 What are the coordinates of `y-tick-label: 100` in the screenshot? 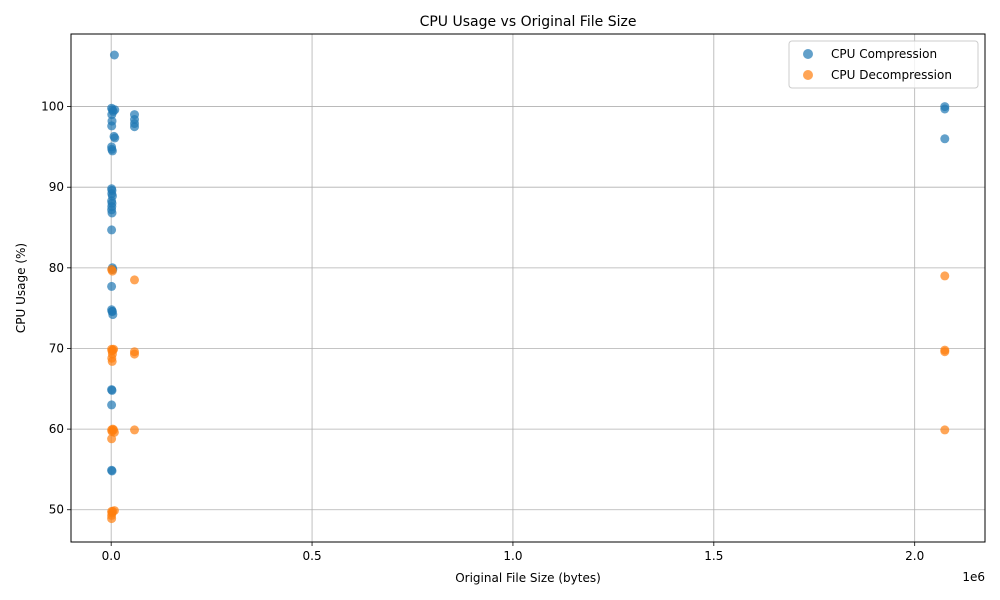 It's located at (52, 107).